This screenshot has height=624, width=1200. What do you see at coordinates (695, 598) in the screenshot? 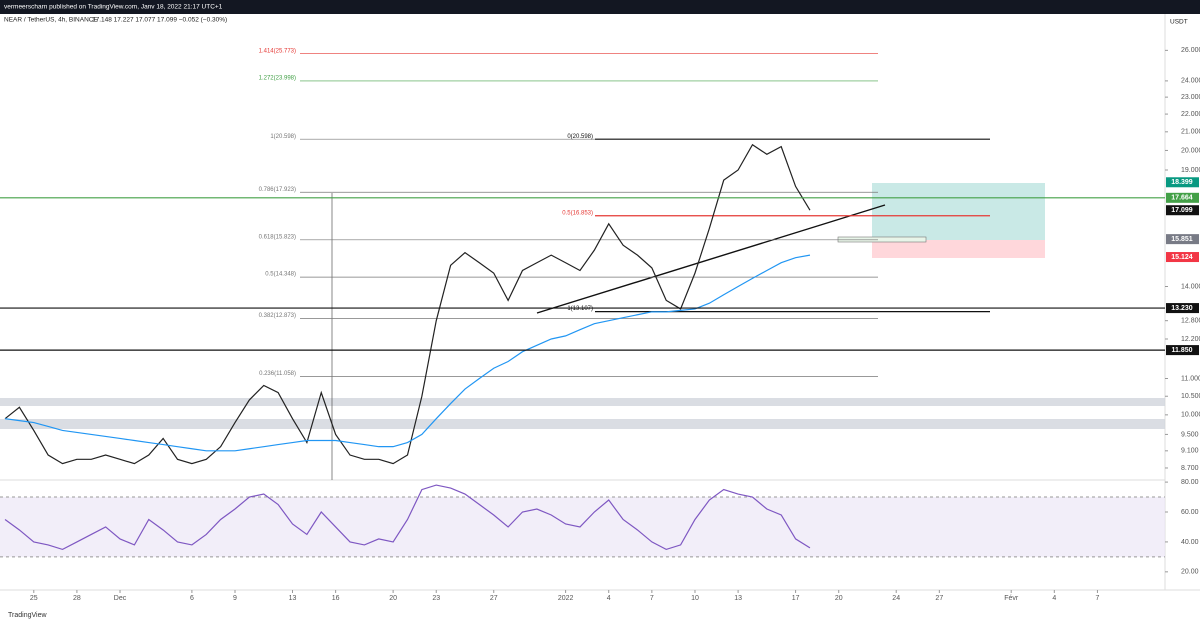
I see `x-tick-label: 10` at bounding box center [695, 598].